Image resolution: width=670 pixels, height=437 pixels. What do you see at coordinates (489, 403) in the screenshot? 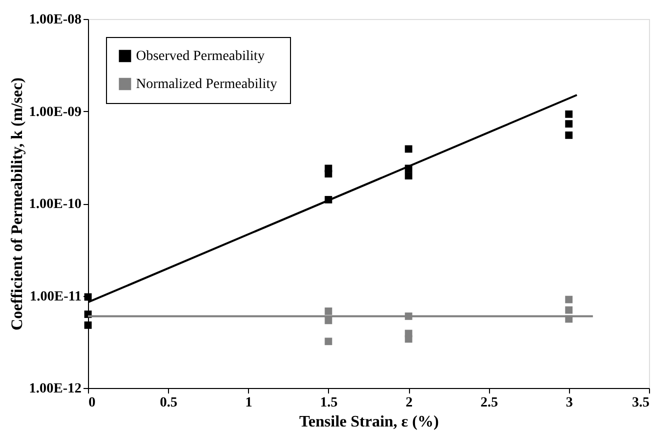
I see `x-tick-label: 2.5` at bounding box center [489, 403].